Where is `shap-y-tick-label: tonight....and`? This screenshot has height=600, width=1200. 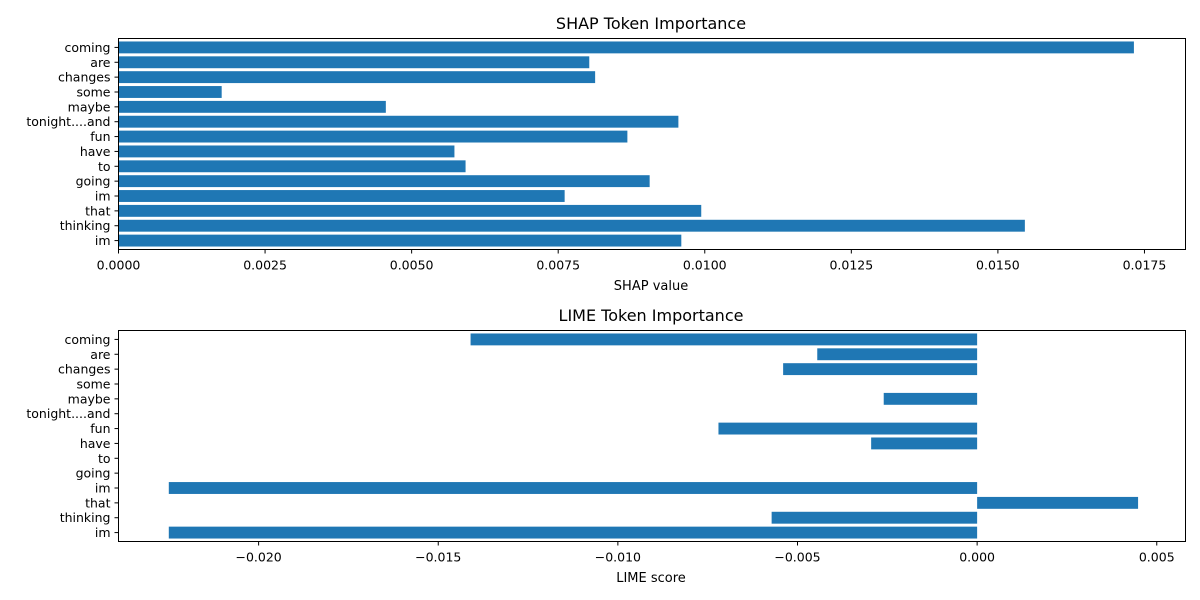 shap-y-tick-label: tonight....and is located at coordinates (68, 121).